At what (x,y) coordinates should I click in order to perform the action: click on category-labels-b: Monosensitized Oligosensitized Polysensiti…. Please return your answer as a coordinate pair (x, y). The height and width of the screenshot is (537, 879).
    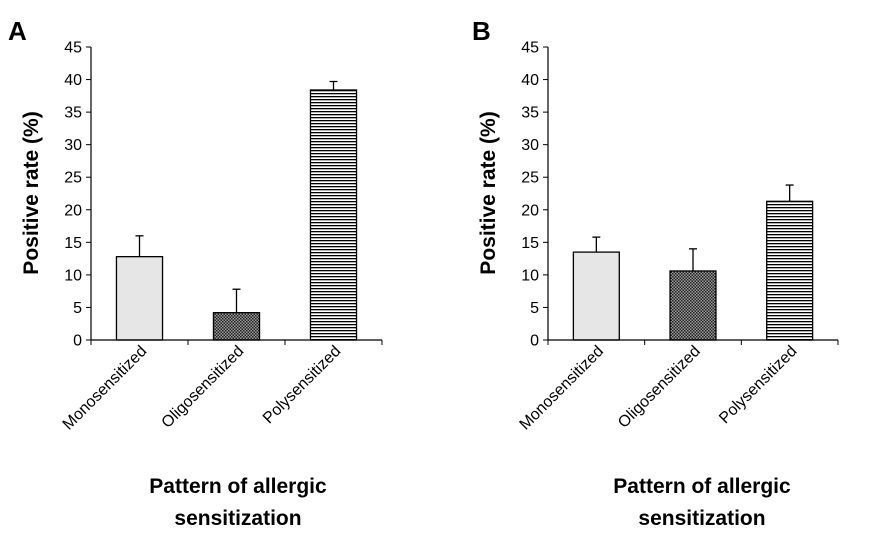
    Looking at the image, I should click on (659, 388).